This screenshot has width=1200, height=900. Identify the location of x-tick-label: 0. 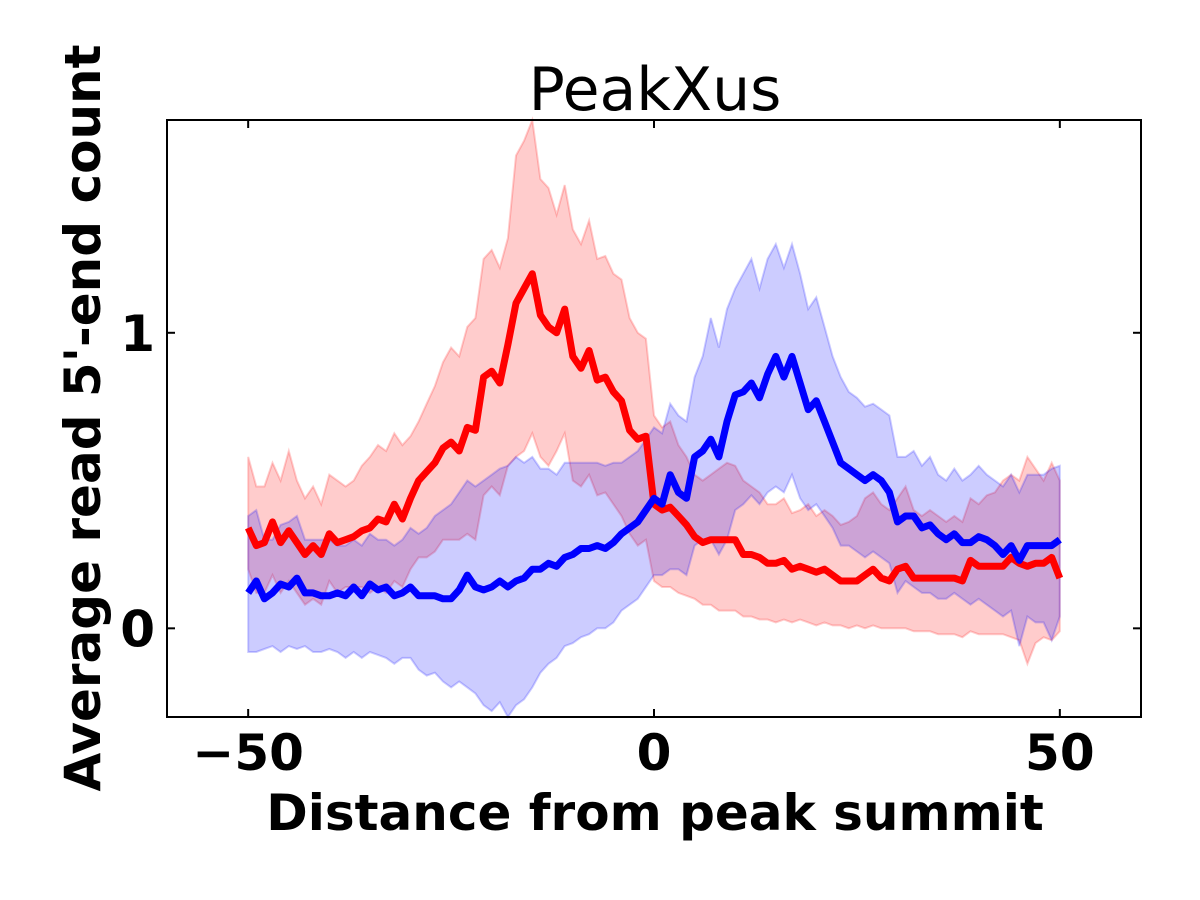
(654, 753).